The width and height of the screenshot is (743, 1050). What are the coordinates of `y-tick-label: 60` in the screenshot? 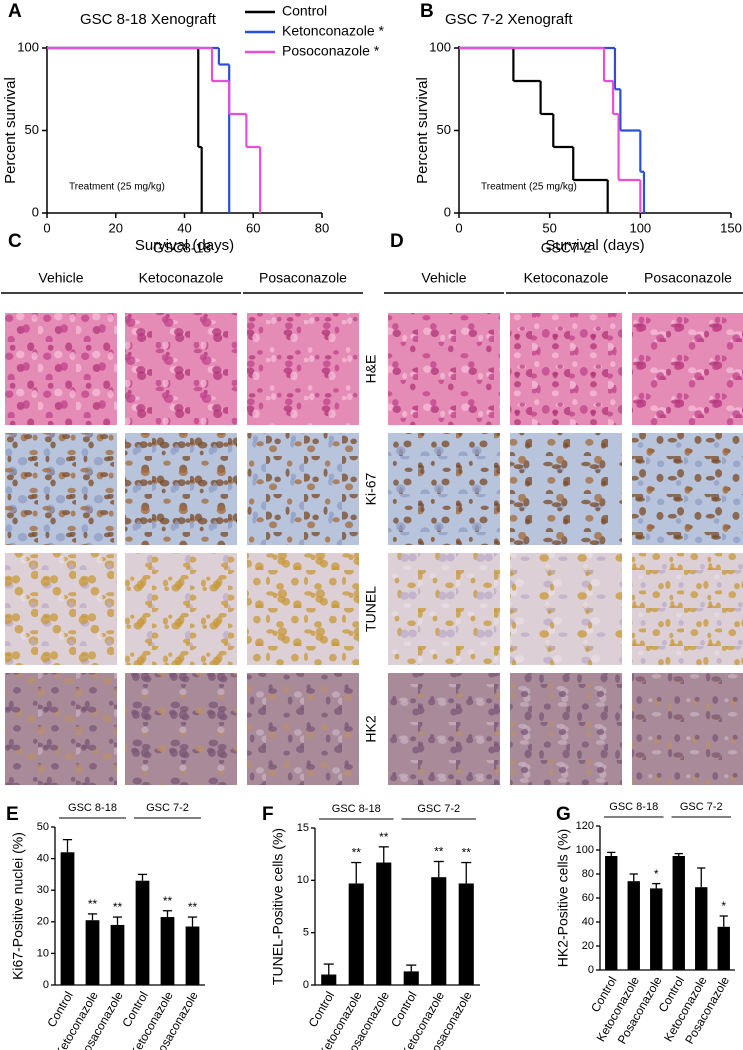 It's located at (588, 898).